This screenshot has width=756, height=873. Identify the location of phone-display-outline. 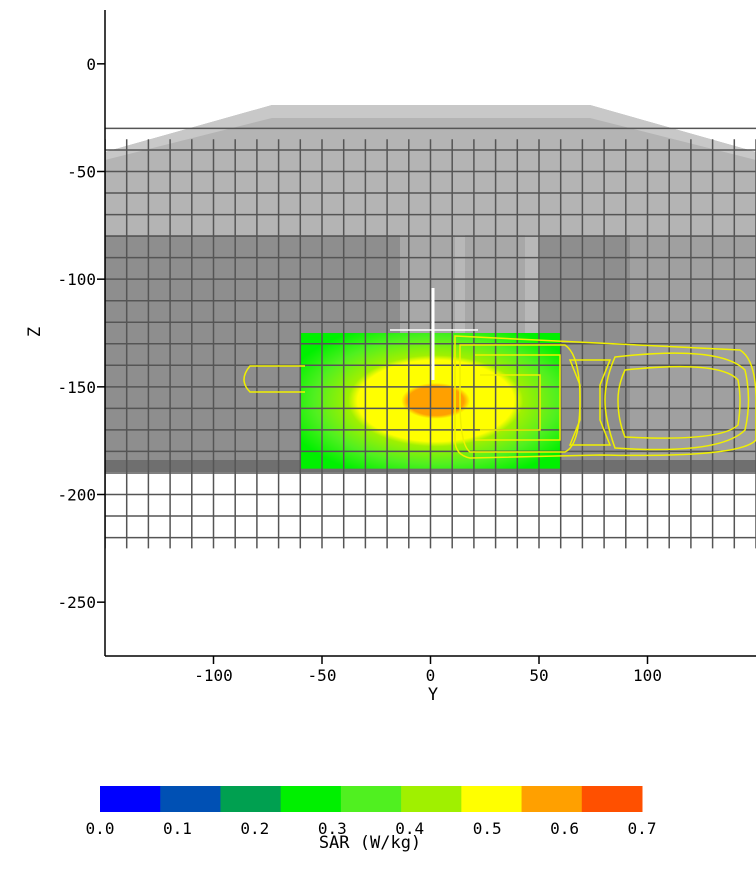
(677, 401).